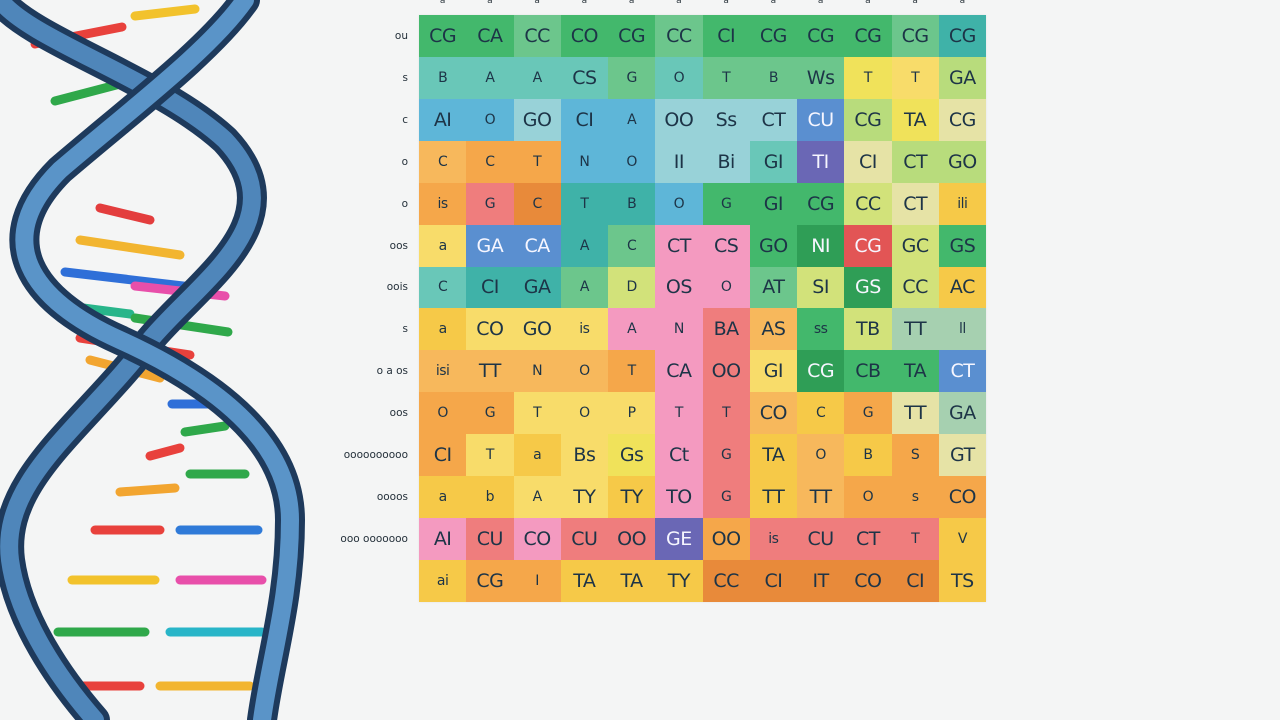  Describe the element at coordinates (962, 77) in the screenshot. I see `matrix-cell: GA` at that location.